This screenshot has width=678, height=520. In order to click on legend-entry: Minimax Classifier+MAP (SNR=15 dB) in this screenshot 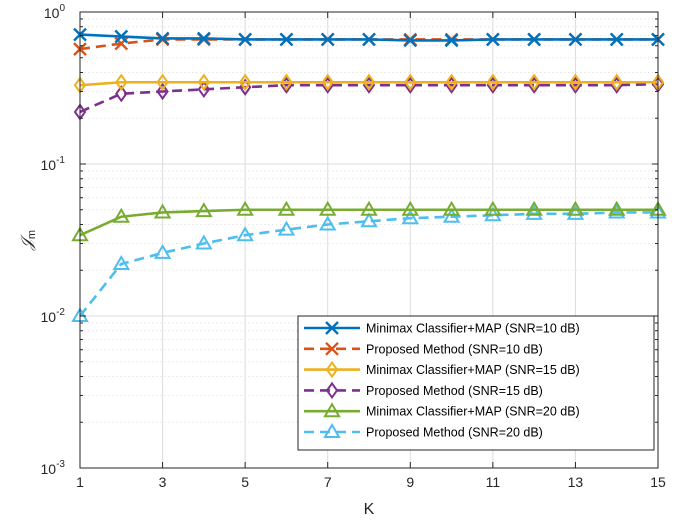, I will do `click(442, 369)`.